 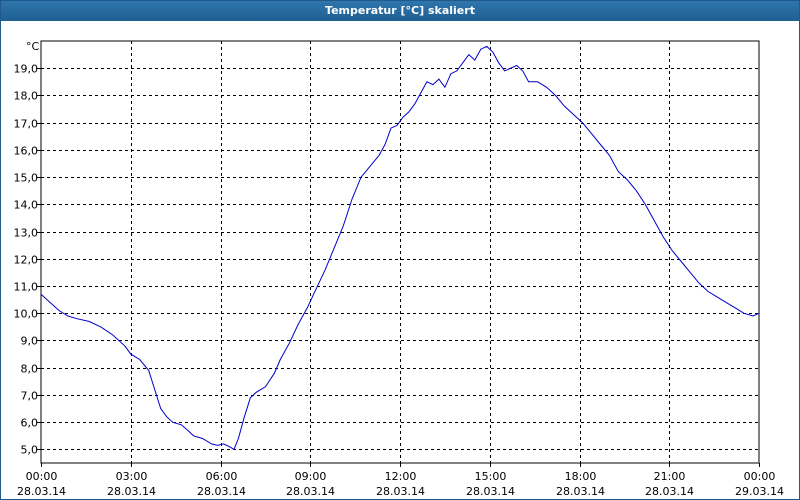 I want to click on x-tick-date-label: 29.03.14, so click(x=759, y=491).